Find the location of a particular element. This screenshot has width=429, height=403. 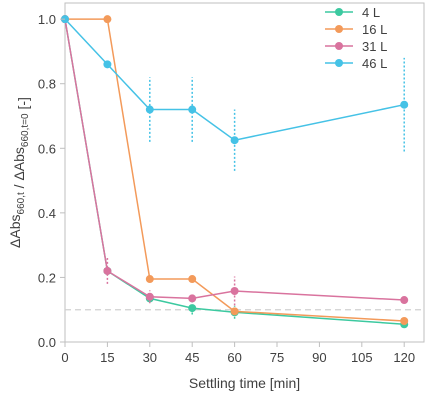

y-axis-label-text: ΔAbs is located at coordinates (15, 230).